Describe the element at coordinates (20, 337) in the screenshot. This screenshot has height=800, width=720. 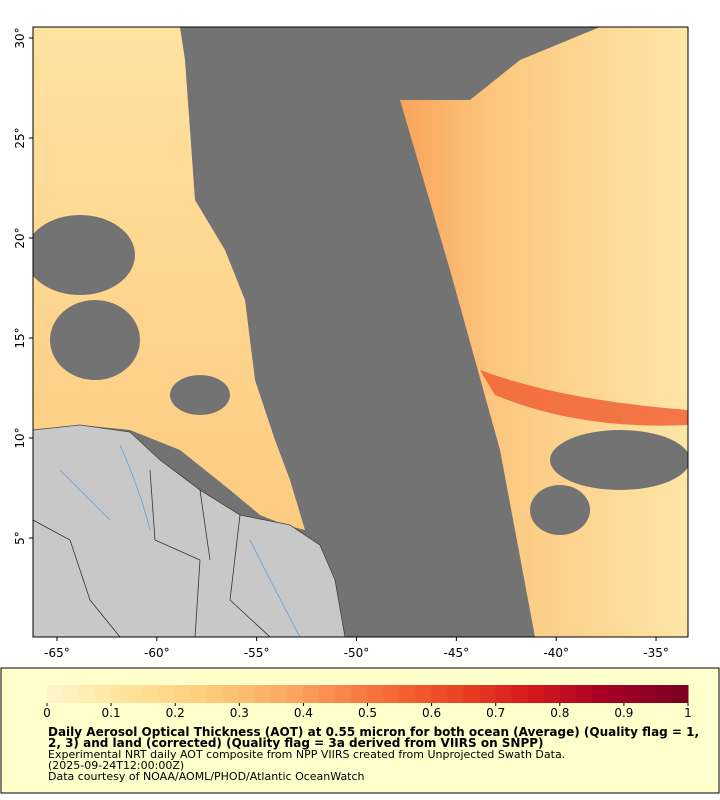
I see `y-tick-label: 15°` at that location.